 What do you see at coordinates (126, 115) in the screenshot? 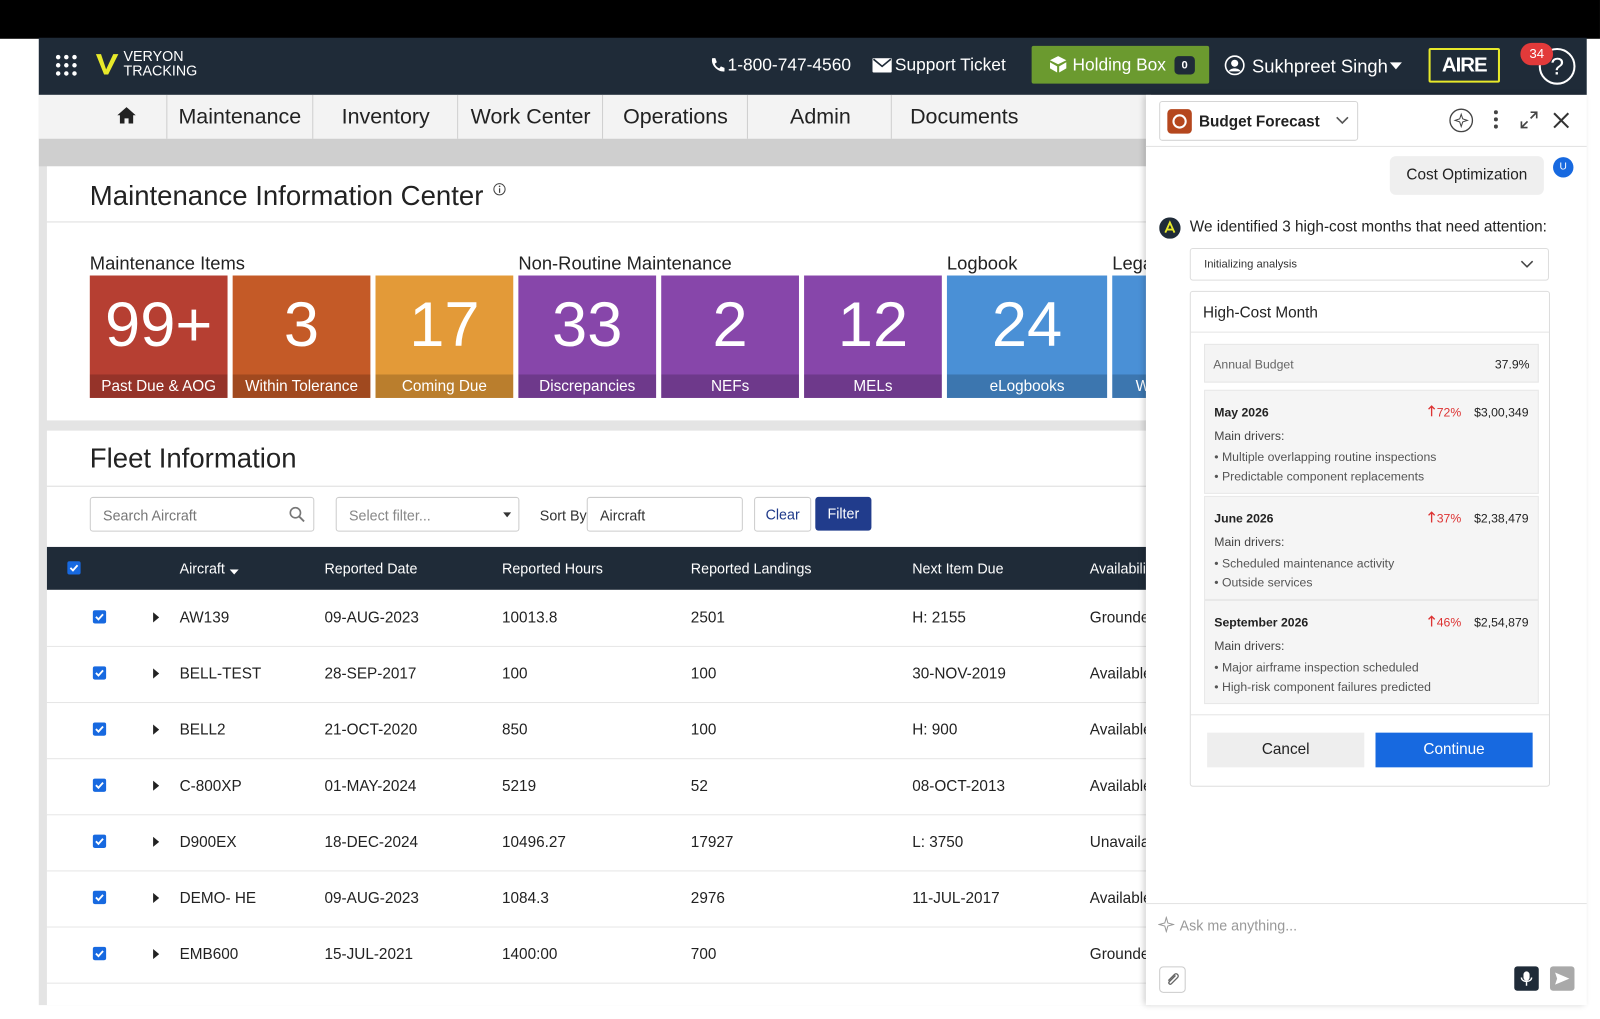
I see `home-icon` at bounding box center [126, 115].